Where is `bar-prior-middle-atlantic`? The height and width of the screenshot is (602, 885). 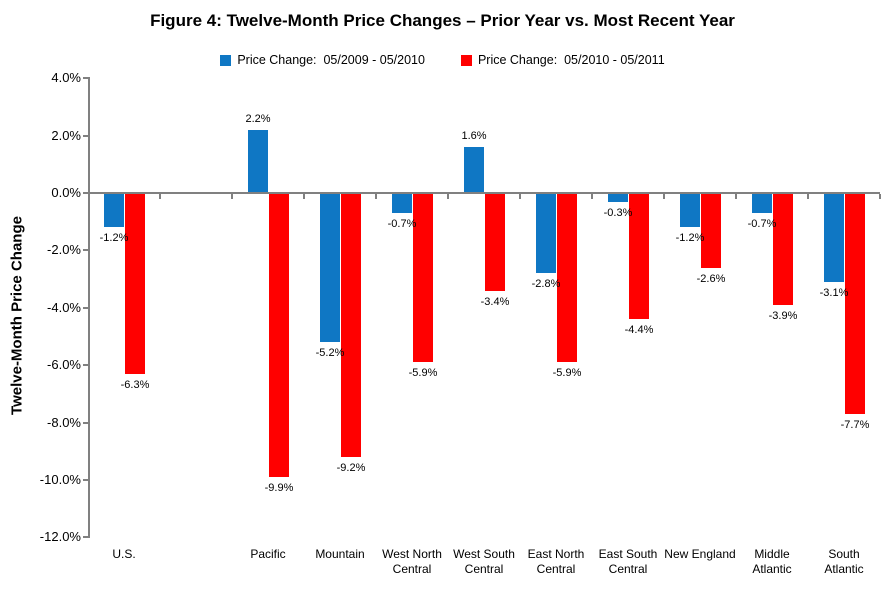 bar-prior-middle-atlantic is located at coordinates (762, 203).